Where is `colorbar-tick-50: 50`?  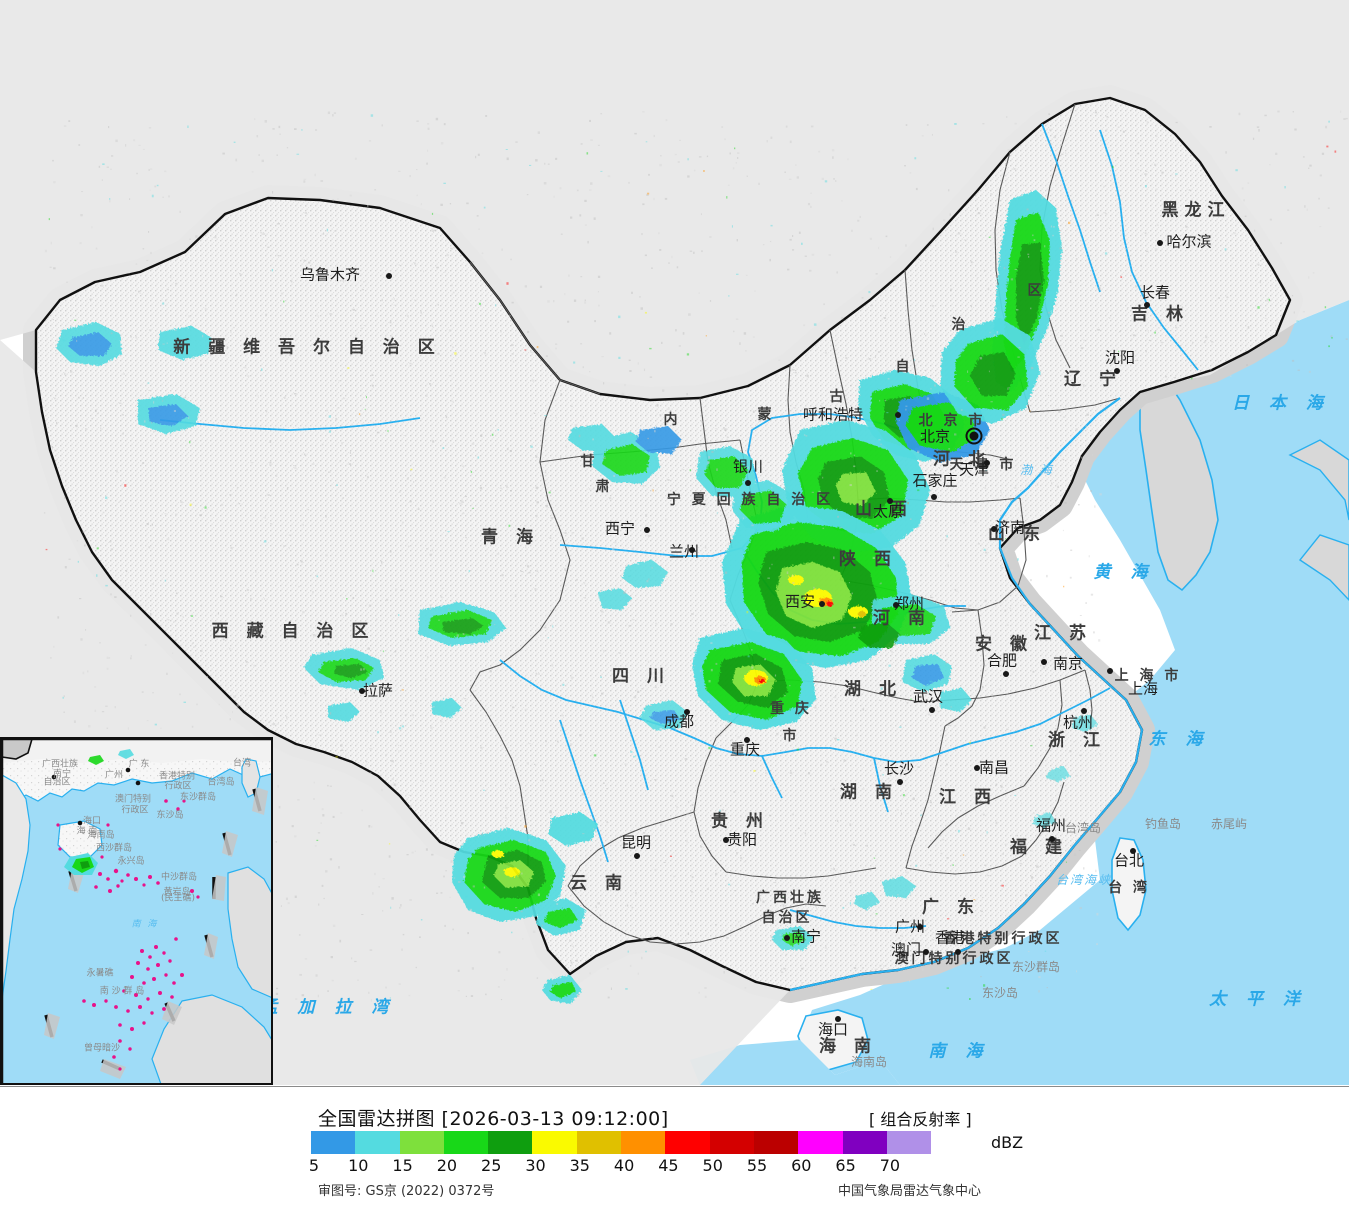 colorbar-tick-50: 50 is located at coordinates (712, 1165).